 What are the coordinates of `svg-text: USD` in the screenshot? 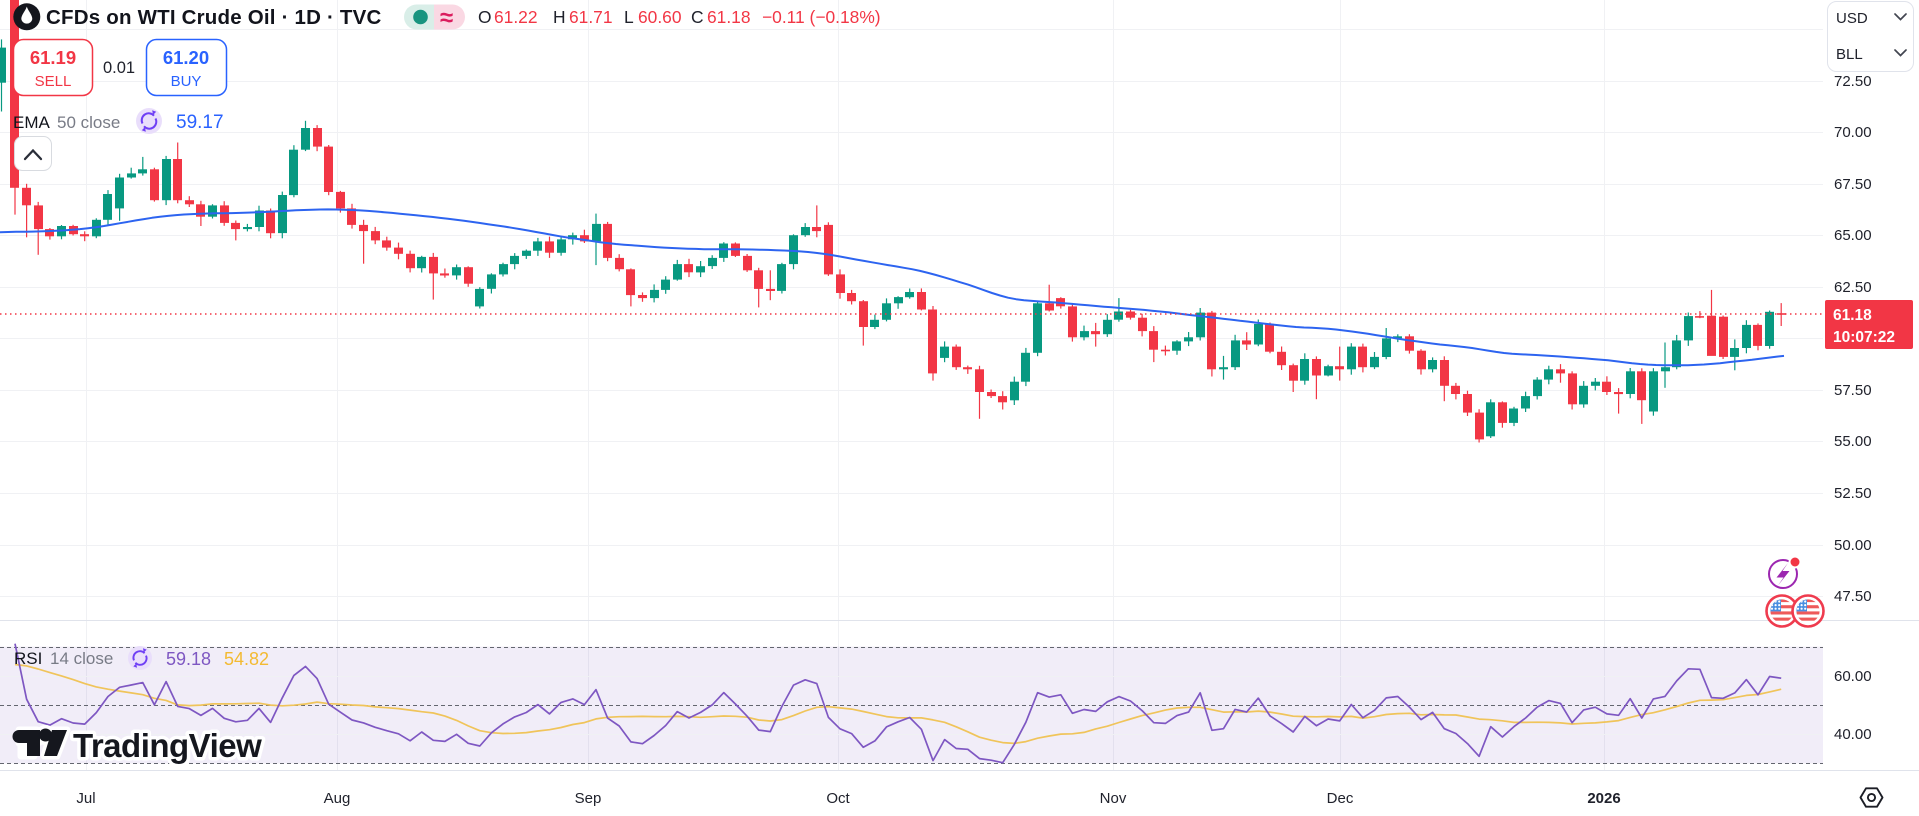 It's located at (1852, 18).